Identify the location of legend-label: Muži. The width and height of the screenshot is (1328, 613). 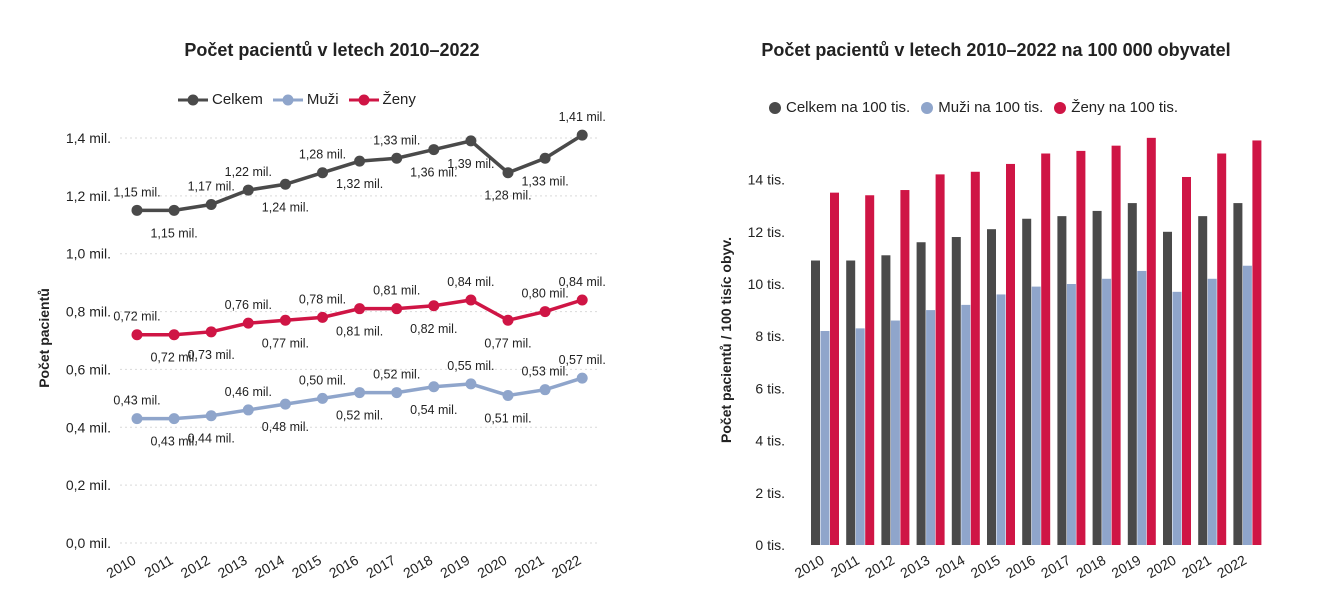
(322, 99).